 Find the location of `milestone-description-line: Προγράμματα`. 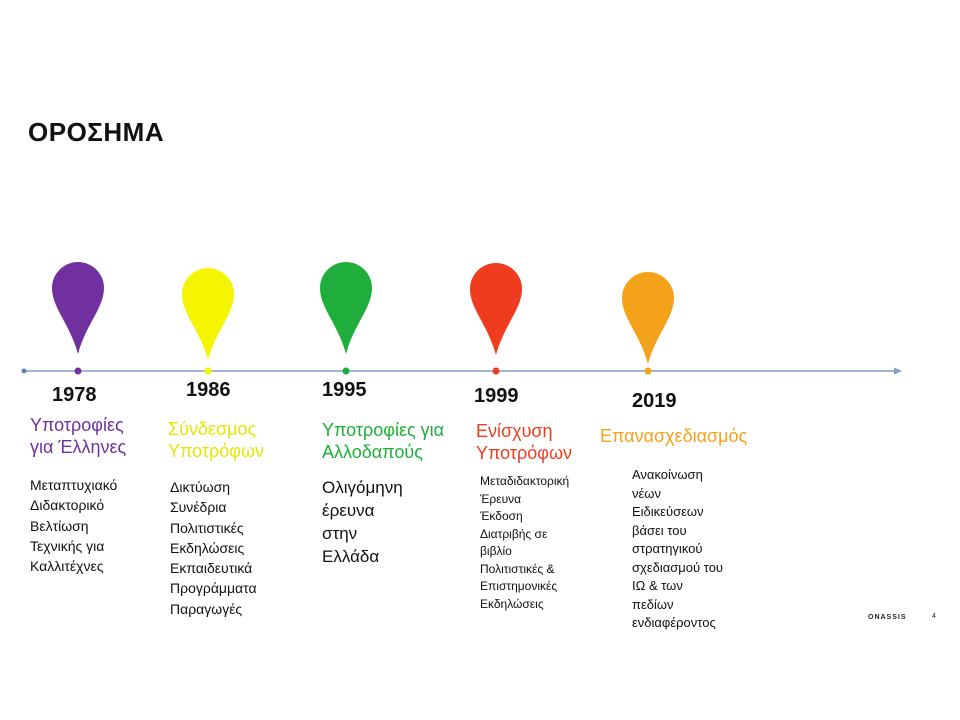

milestone-description-line: Προγράμματα is located at coordinates (213, 588).